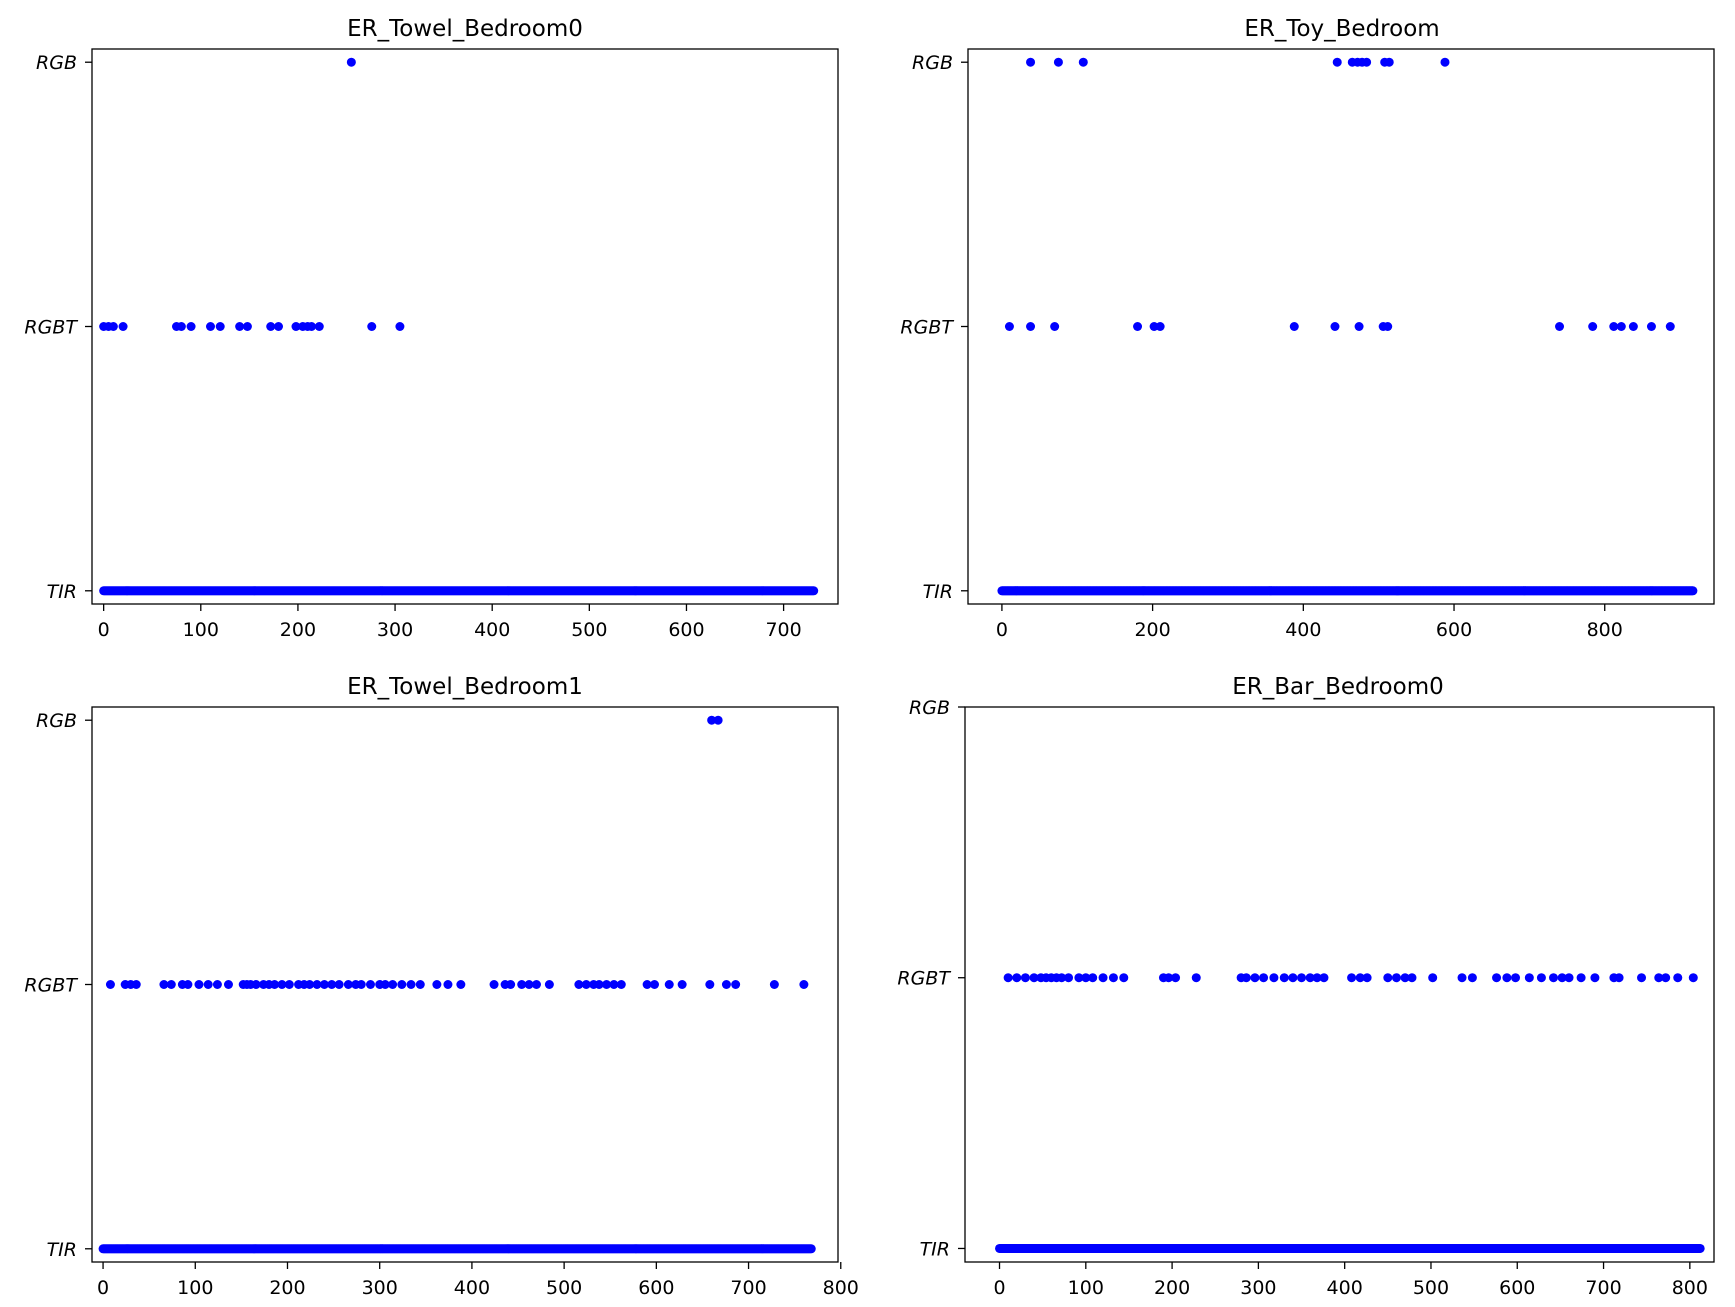  Describe the element at coordinates (195, 1288) in the screenshot. I see `x-tick-label: 100` at that location.